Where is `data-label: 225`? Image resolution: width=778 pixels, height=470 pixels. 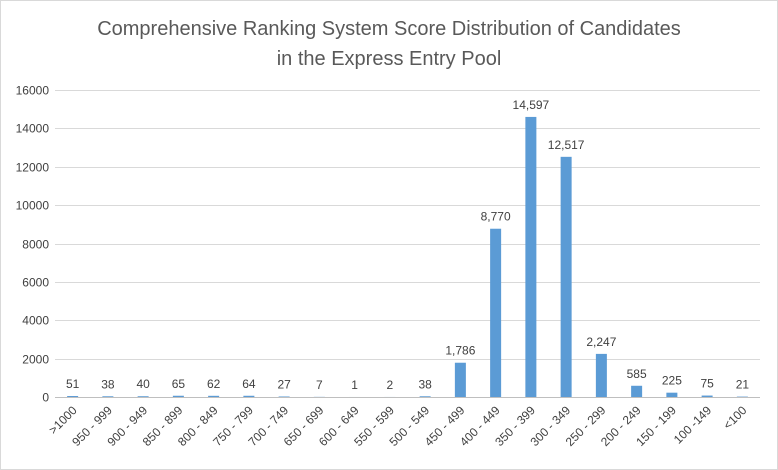
data-label: 225 is located at coordinates (672, 381).